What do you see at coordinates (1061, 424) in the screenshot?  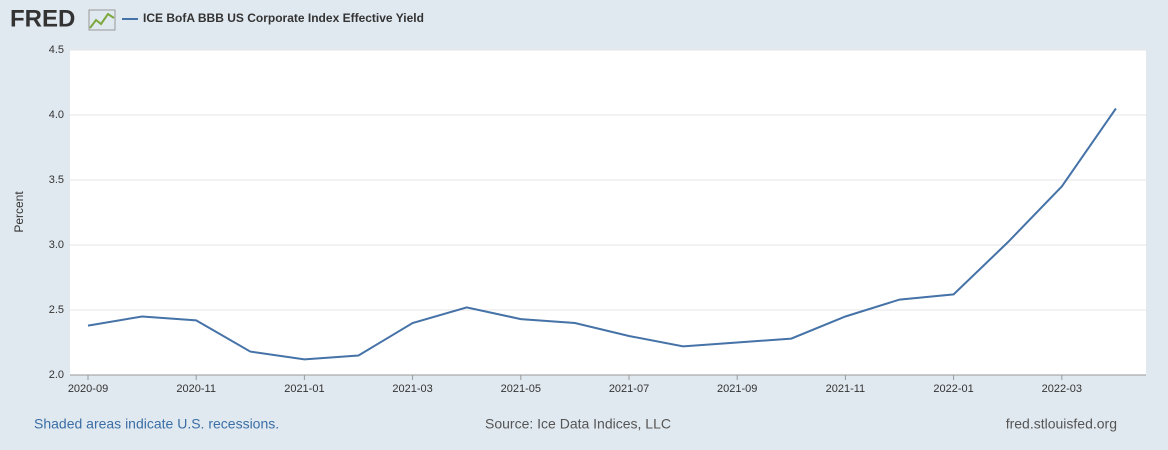 I see `site-link: fred.stlouisfed.org` at bounding box center [1061, 424].